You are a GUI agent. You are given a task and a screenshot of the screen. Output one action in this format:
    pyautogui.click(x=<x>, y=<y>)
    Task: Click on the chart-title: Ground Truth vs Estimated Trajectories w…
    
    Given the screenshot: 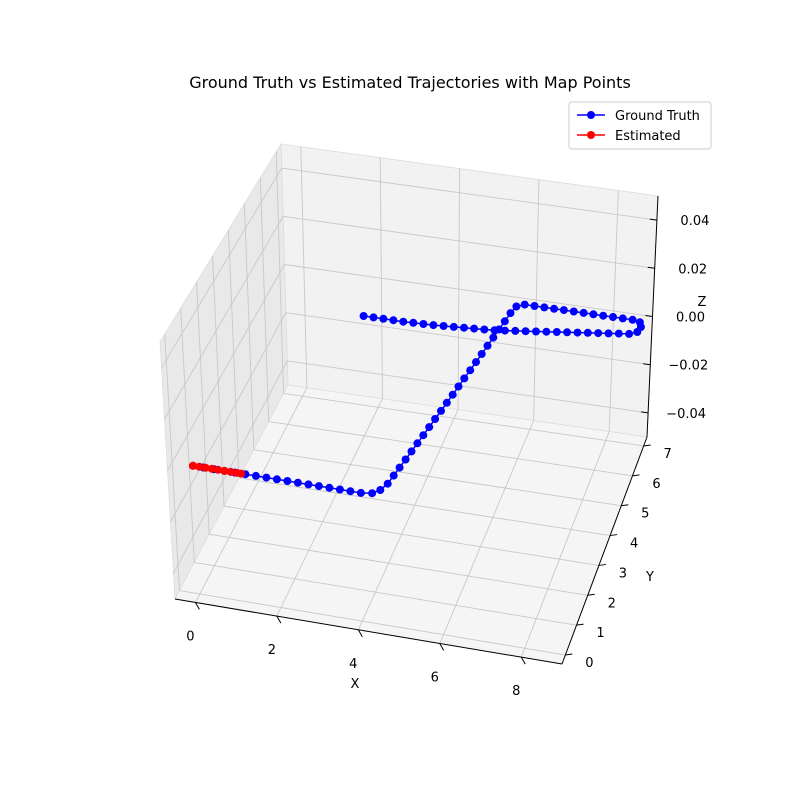 What is the action you would take?
    pyautogui.click(x=410, y=82)
    